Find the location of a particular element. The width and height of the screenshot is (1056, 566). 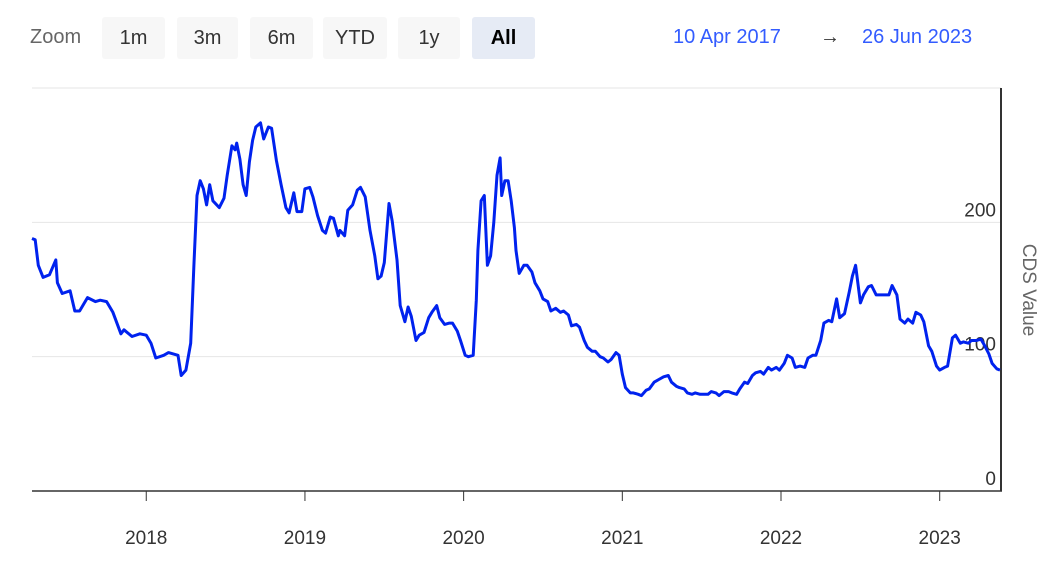

zoom-button: 3m is located at coordinates (207, 38).